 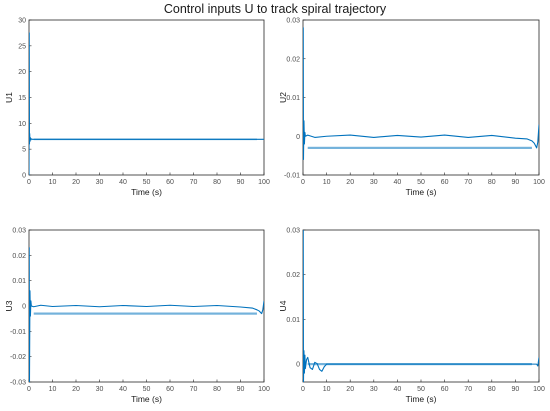 What do you see at coordinates (22, 72) in the screenshot?
I see `y-tick-label: 20` at bounding box center [22, 72].